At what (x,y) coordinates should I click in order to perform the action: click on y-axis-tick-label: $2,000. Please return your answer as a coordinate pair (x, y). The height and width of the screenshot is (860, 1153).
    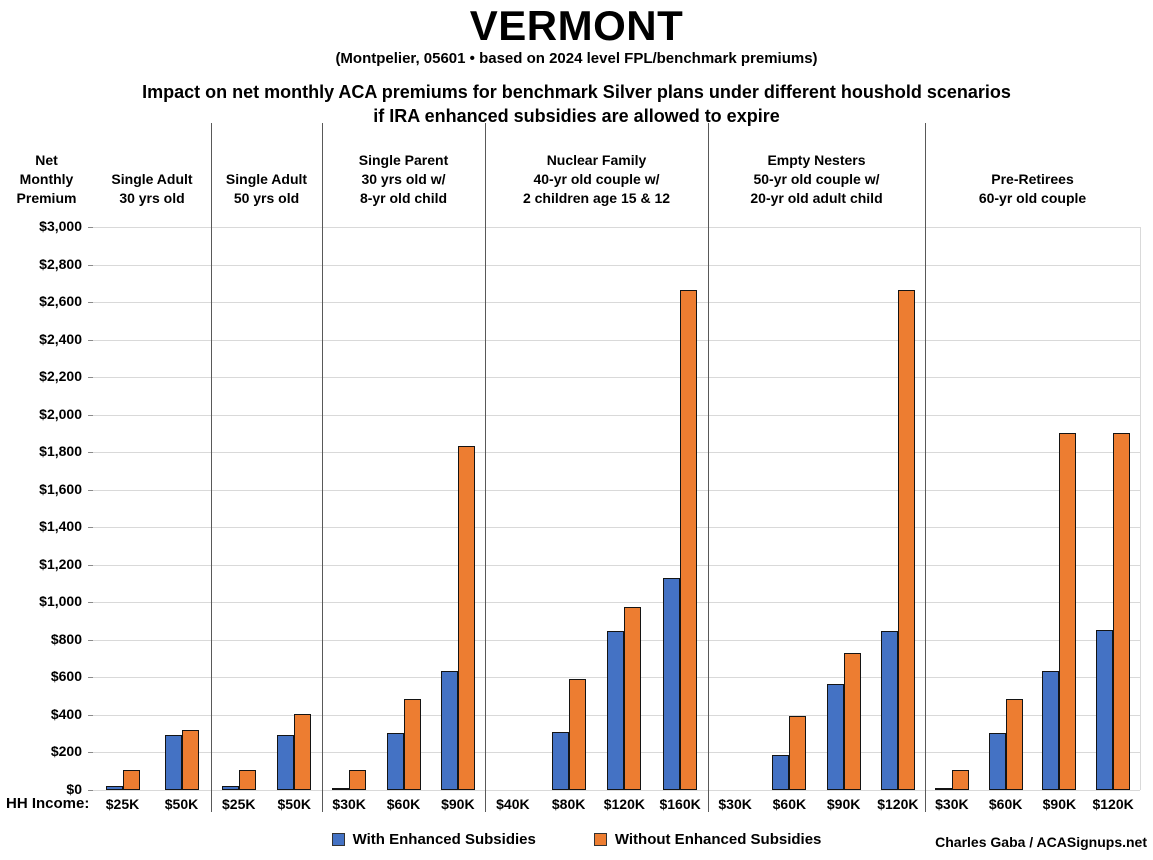
    Looking at the image, I should click on (60, 413).